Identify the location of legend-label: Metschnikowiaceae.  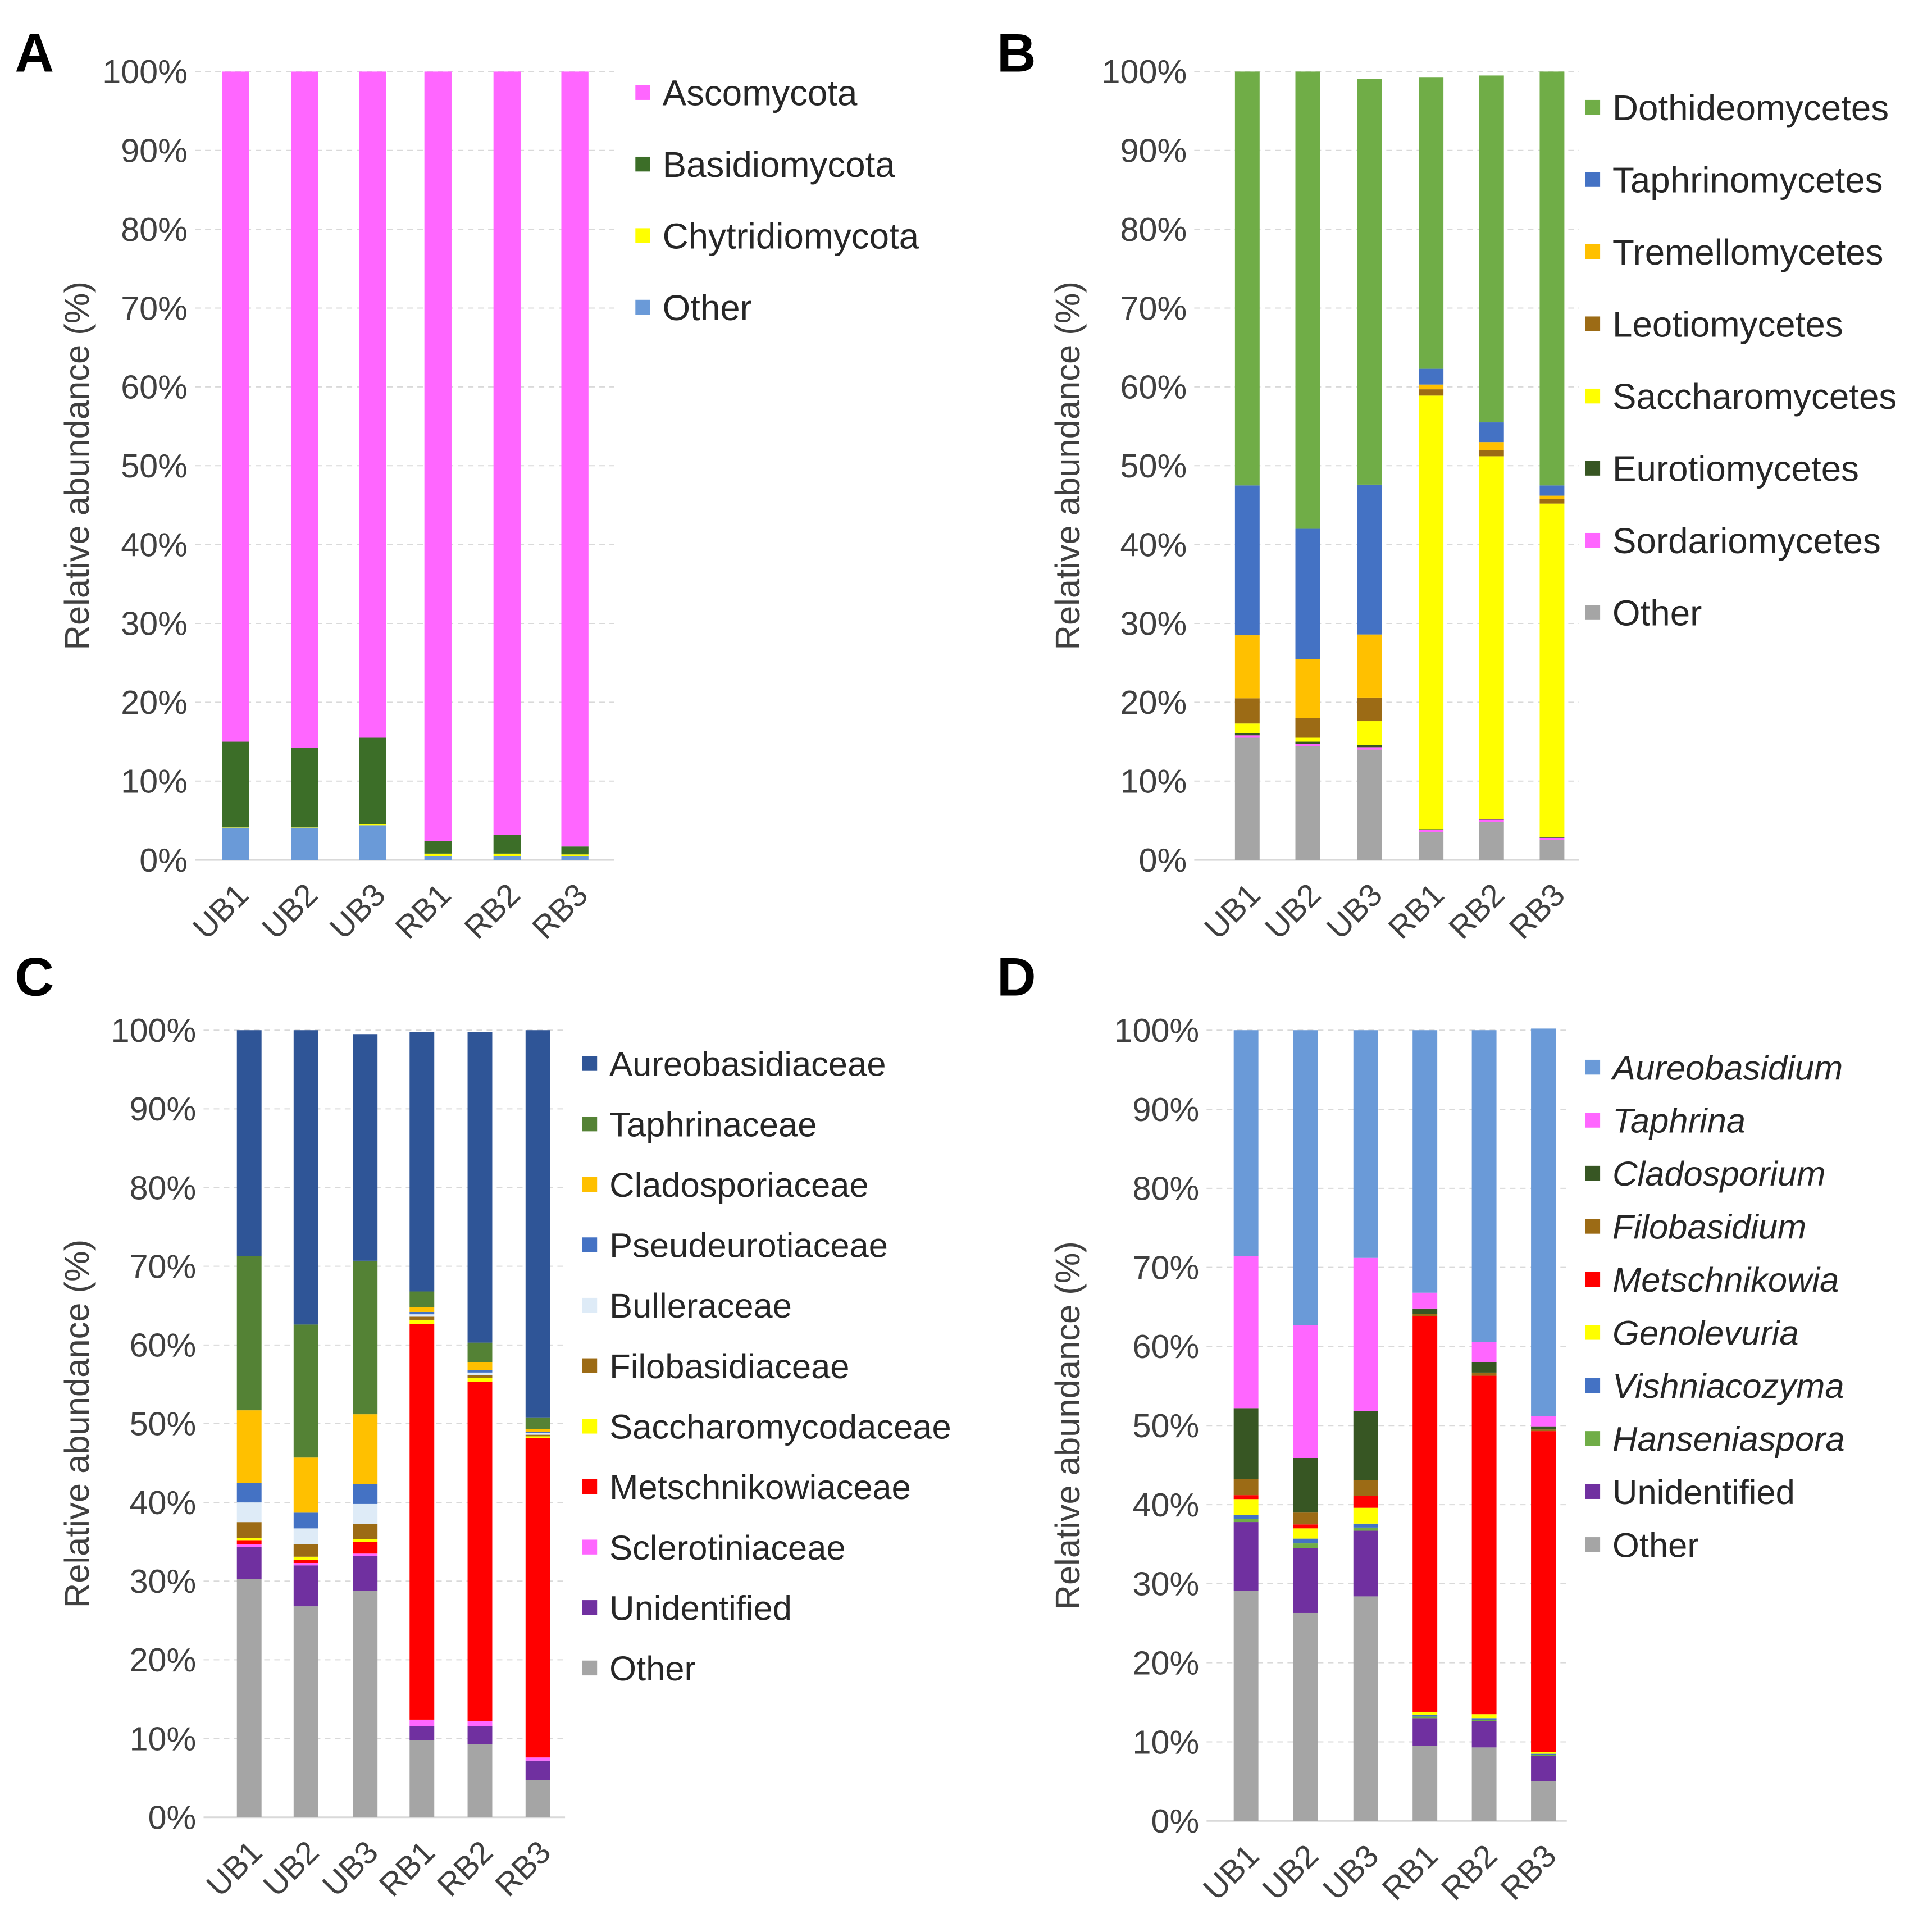
(760, 1488).